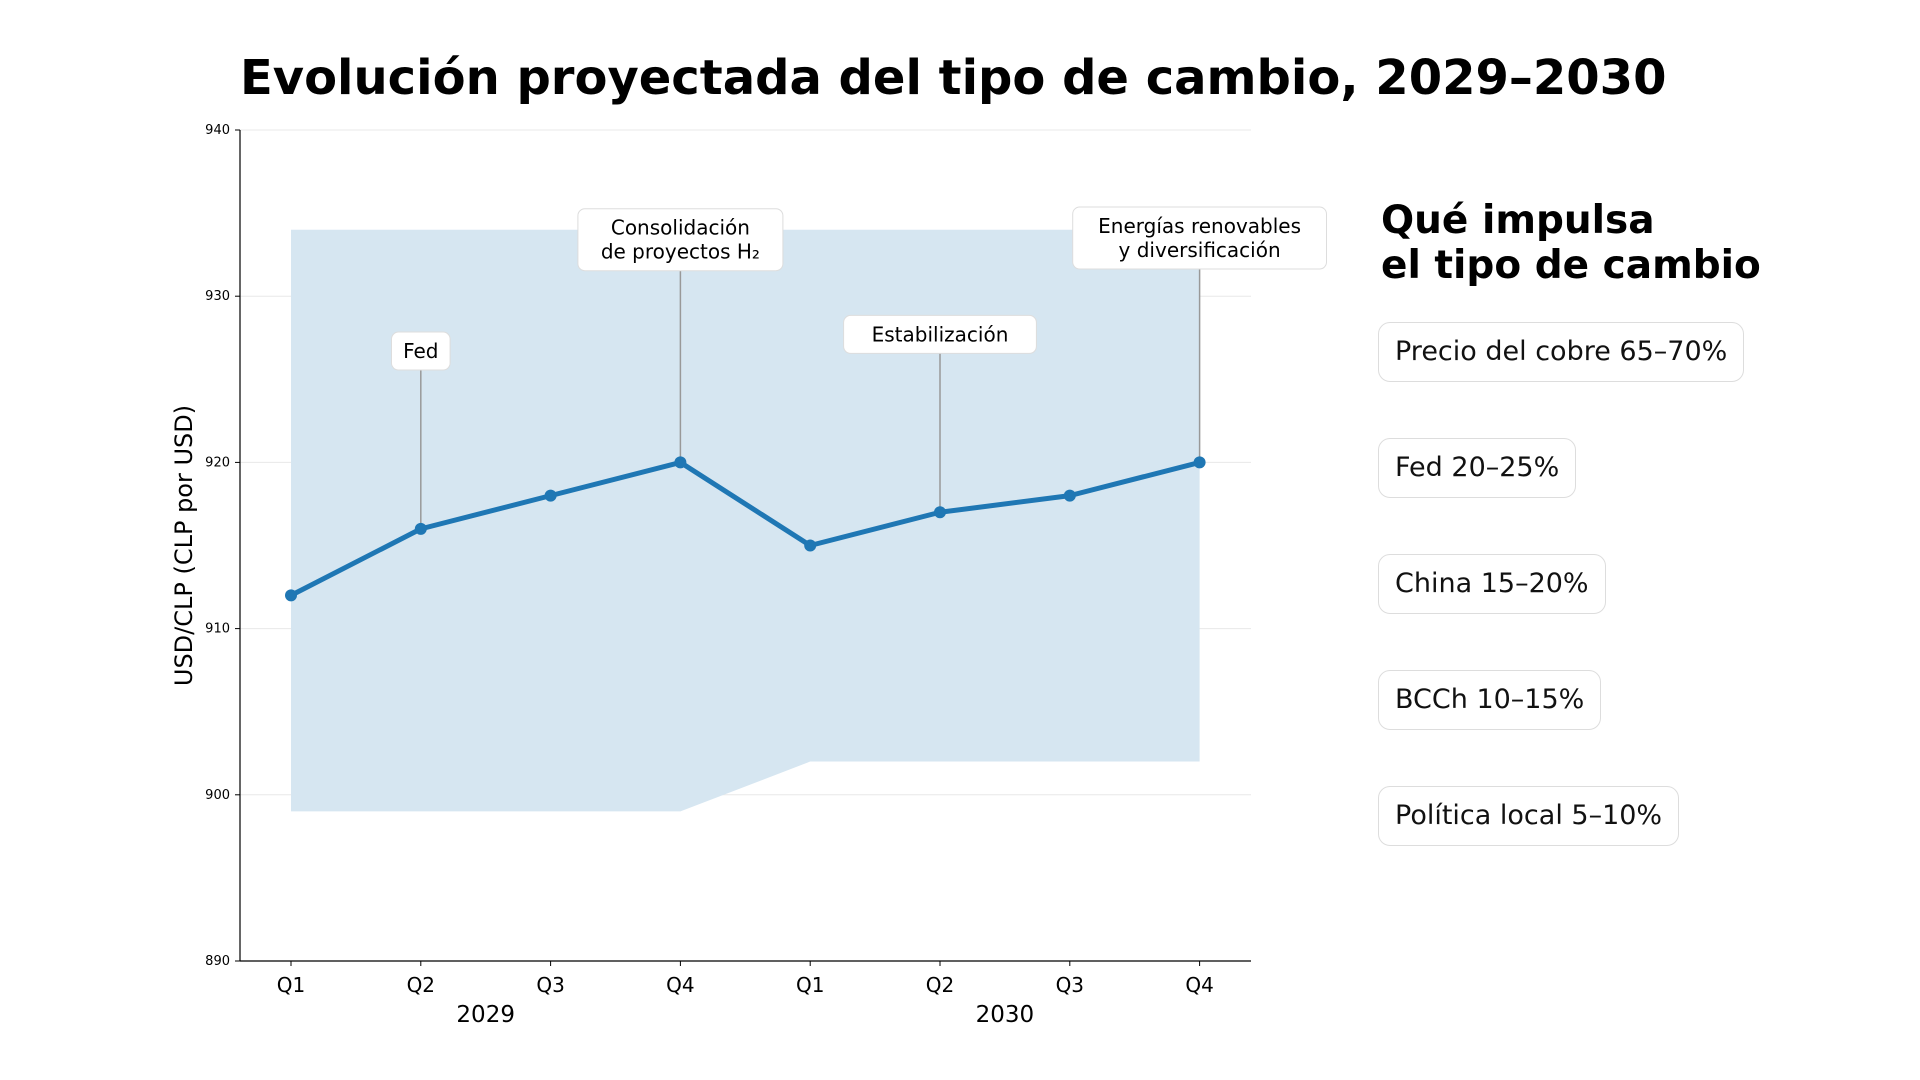  Describe the element at coordinates (217, 629) in the screenshot. I see `y-tick-label: 910` at that location.